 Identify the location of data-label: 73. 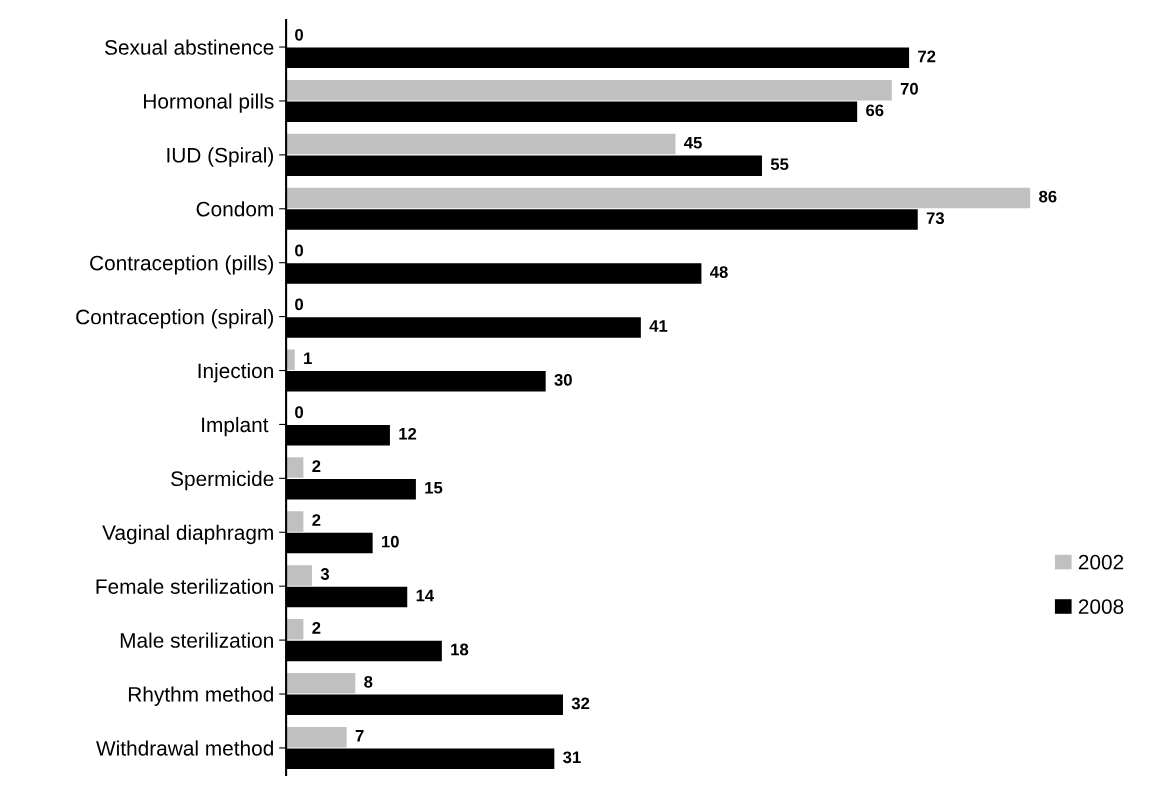
(935, 218).